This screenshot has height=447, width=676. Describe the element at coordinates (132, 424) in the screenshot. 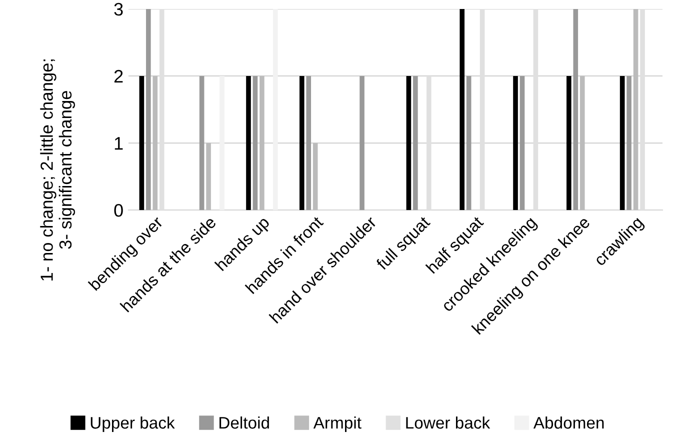

I see `legend-label: Upper back` at that location.